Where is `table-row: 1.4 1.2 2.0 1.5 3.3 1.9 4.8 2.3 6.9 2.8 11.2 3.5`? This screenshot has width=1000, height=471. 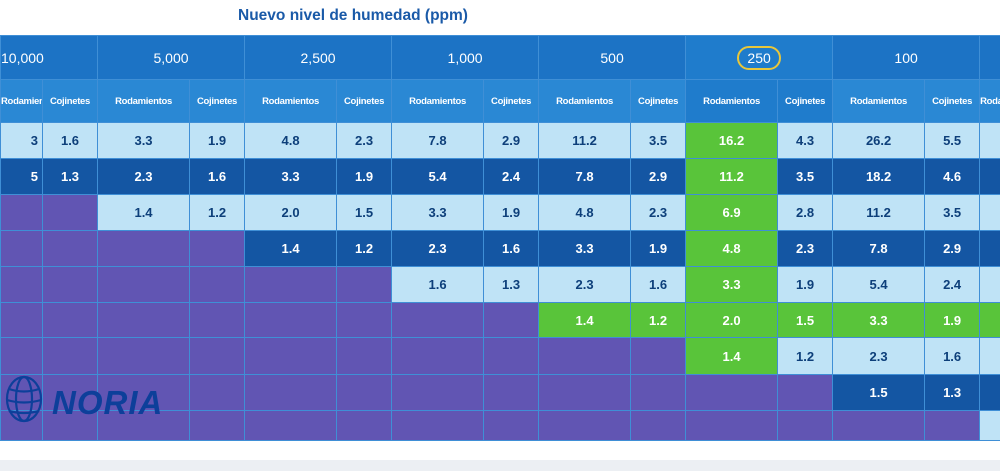 table-row: 1.4 1.2 2.0 1.5 3.3 1.9 4.8 2.3 6.9 2.8 11.2 3.5 is located at coordinates (500, 212).